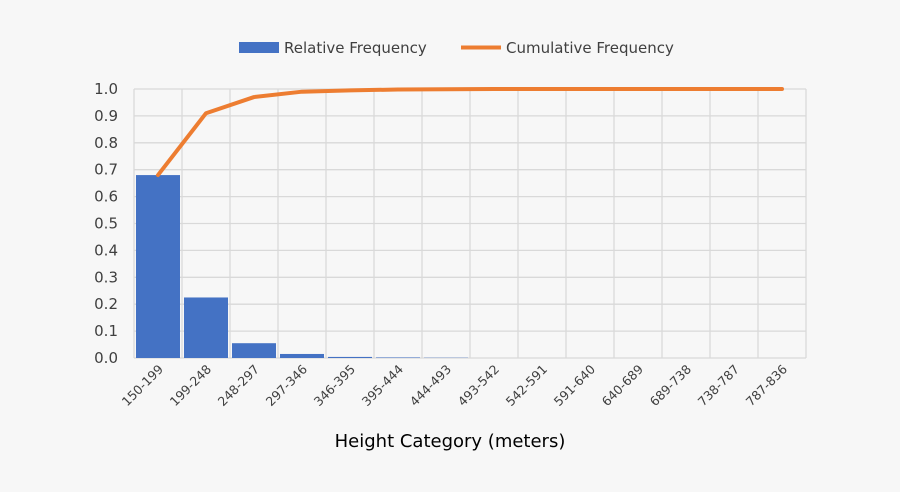 This screenshot has width=900, height=492. Describe the element at coordinates (143, 385) in the screenshot. I see `x-tick-label: 150-199` at that location.